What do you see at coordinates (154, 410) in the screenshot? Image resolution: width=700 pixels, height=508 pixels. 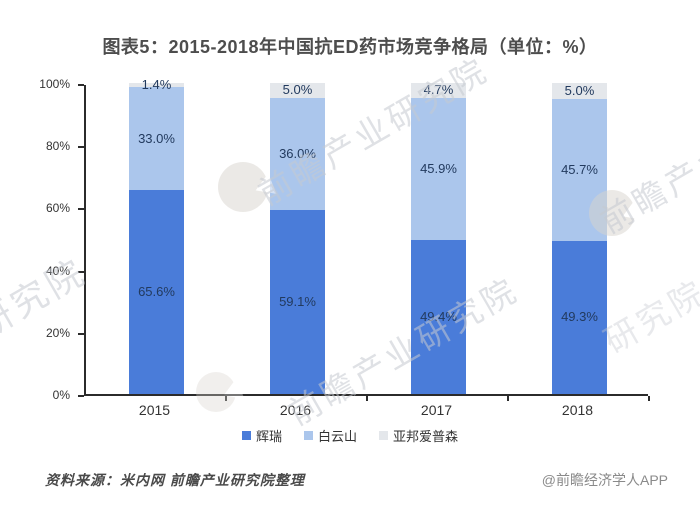 I see `x-axis-category-label: 2015` at bounding box center [154, 410].